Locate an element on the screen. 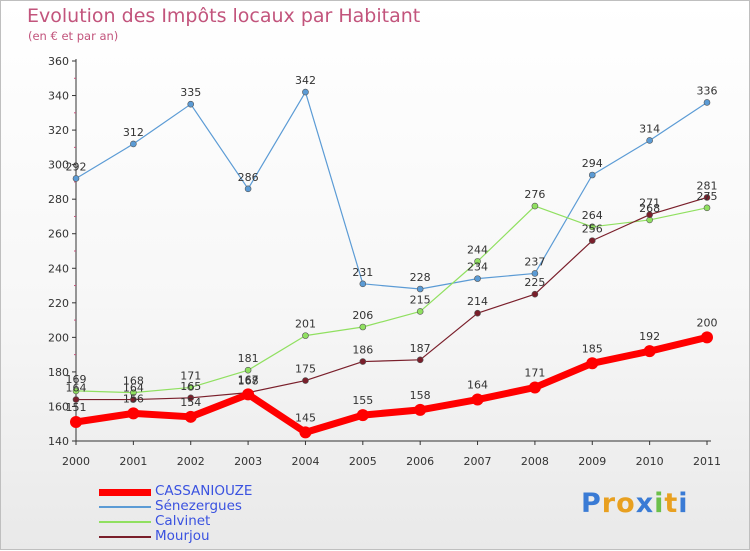  data-label: 206 is located at coordinates (362, 315).